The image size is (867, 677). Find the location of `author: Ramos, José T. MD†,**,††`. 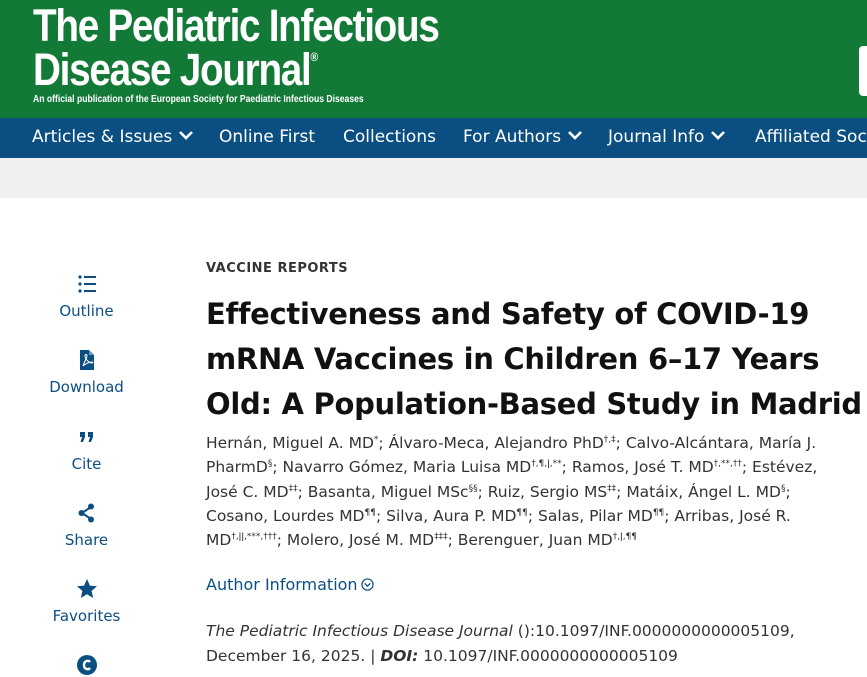

author: Ramos, José T. MD†,**,†† is located at coordinates (657, 467).